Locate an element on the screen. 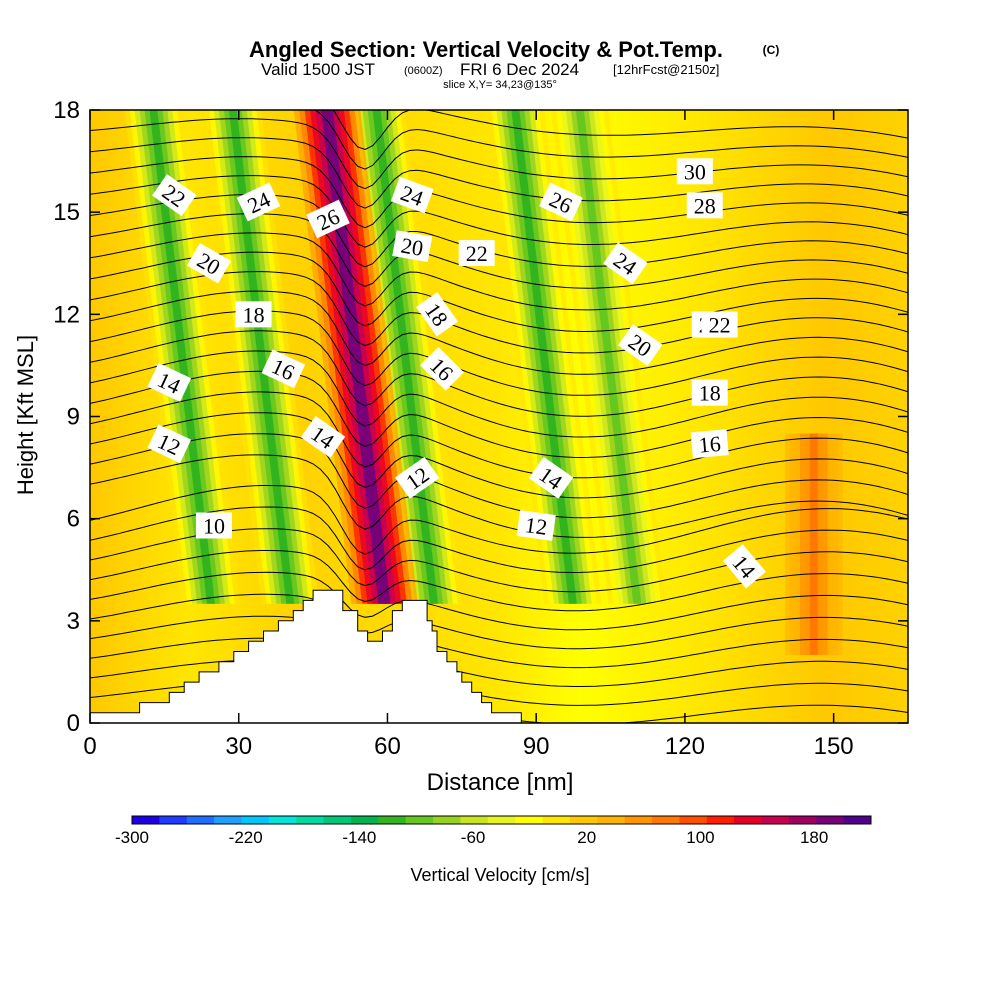  colorbar-tick-label: -300 is located at coordinates (132, 837).